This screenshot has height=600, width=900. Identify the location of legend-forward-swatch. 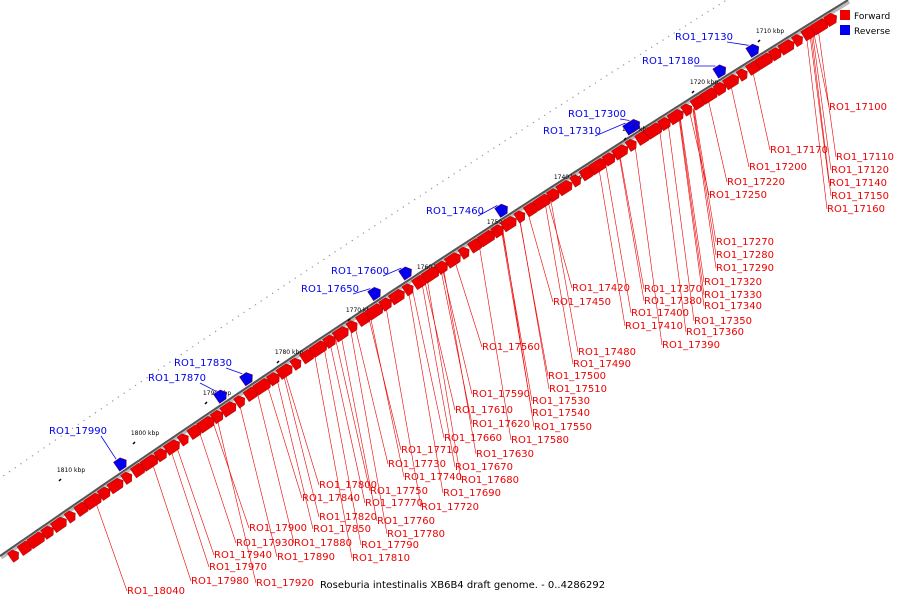
(845, 15).